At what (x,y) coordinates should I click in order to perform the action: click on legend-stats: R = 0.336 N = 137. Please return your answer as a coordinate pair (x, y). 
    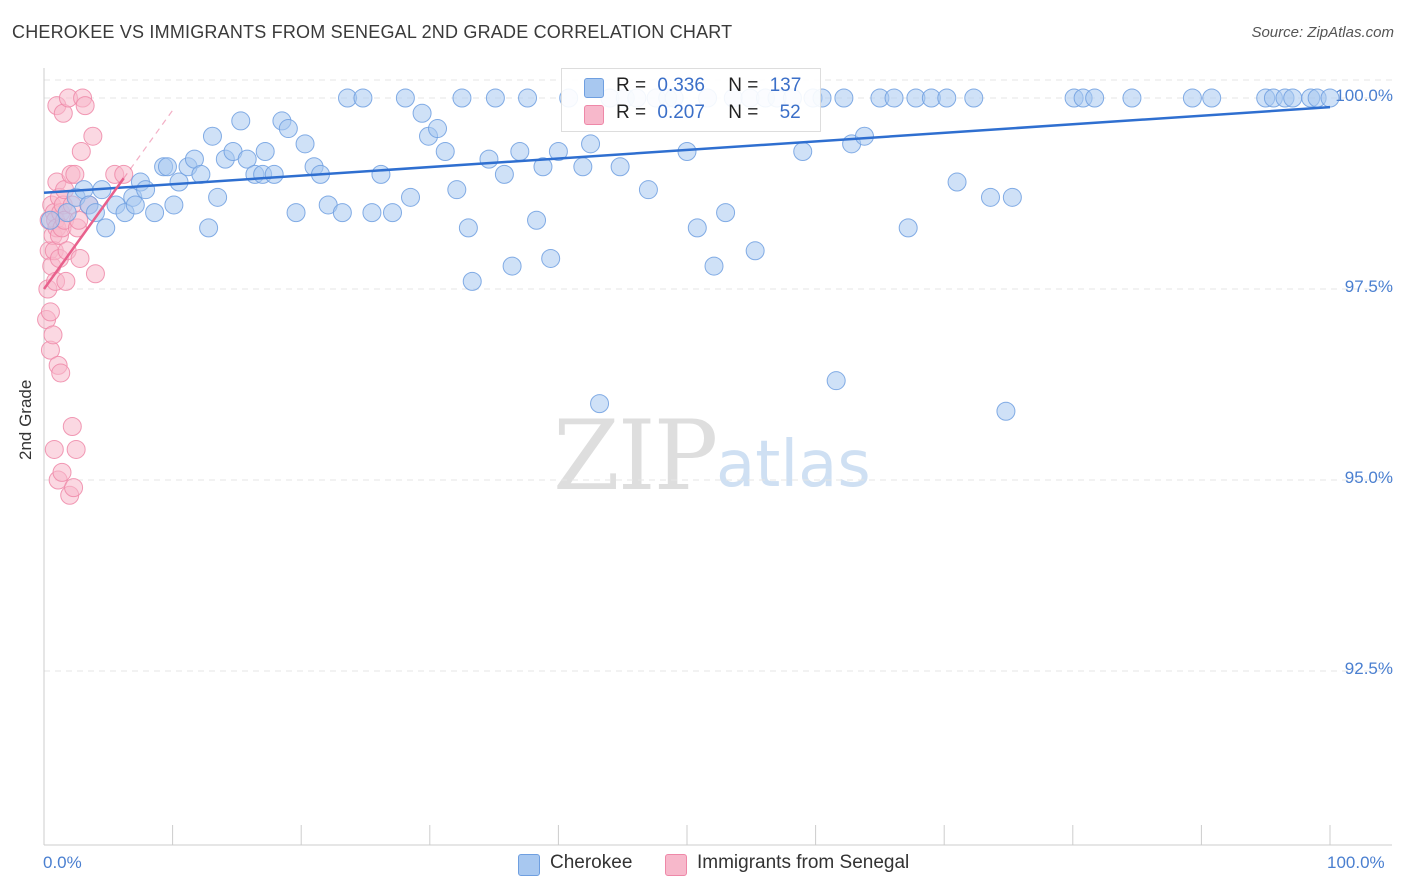
    Looking at the image, I should click on (708, 86).